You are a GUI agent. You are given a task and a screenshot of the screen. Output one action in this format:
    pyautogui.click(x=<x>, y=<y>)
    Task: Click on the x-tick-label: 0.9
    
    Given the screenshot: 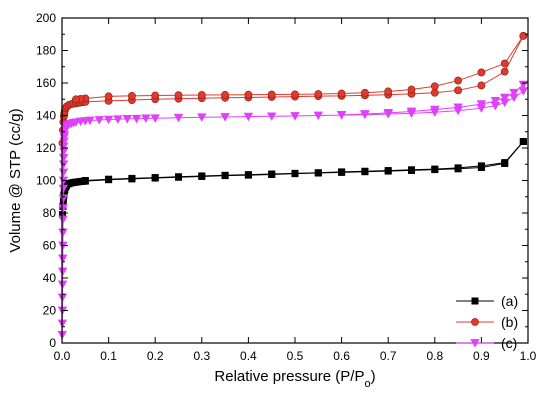 What is the action you would take?
    pyautogui.click(x=481, y=356)
    